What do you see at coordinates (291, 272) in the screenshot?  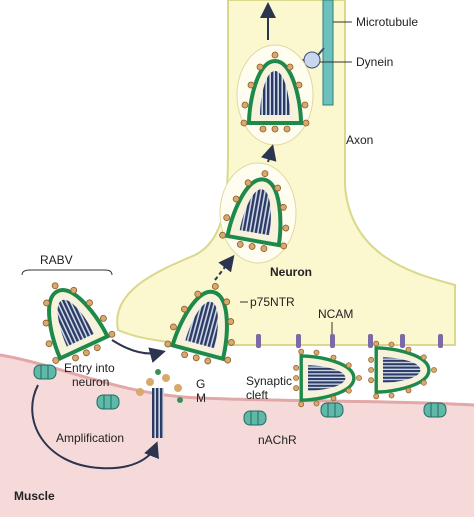 I see `label: Neuron` at bounding box center [291, 272].